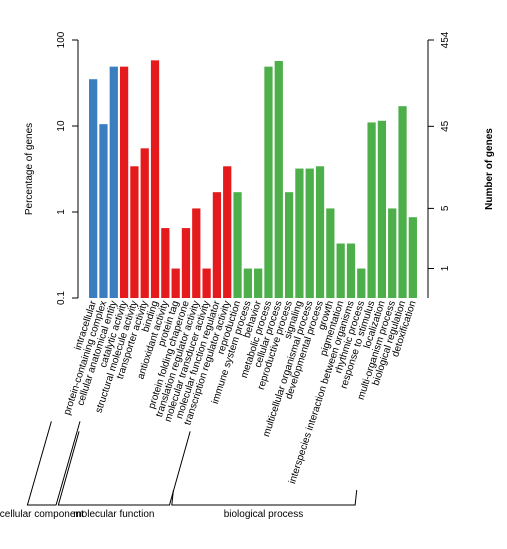 The height and width of the screenshot is (549, 507). Describe the element at coordinates (113, 514) in the screenshot. I see `group-label: molecular function` at that location.